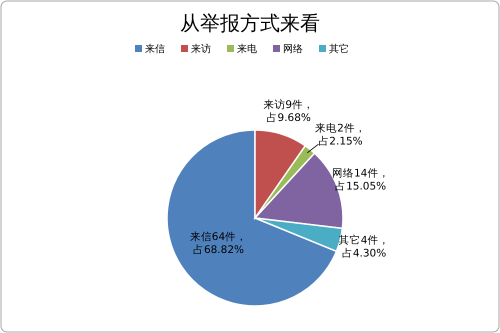  Describe the element at coordinates (340, 135) in the screenshot. I see `data-label: 来电2件，占2.15%` at that location.